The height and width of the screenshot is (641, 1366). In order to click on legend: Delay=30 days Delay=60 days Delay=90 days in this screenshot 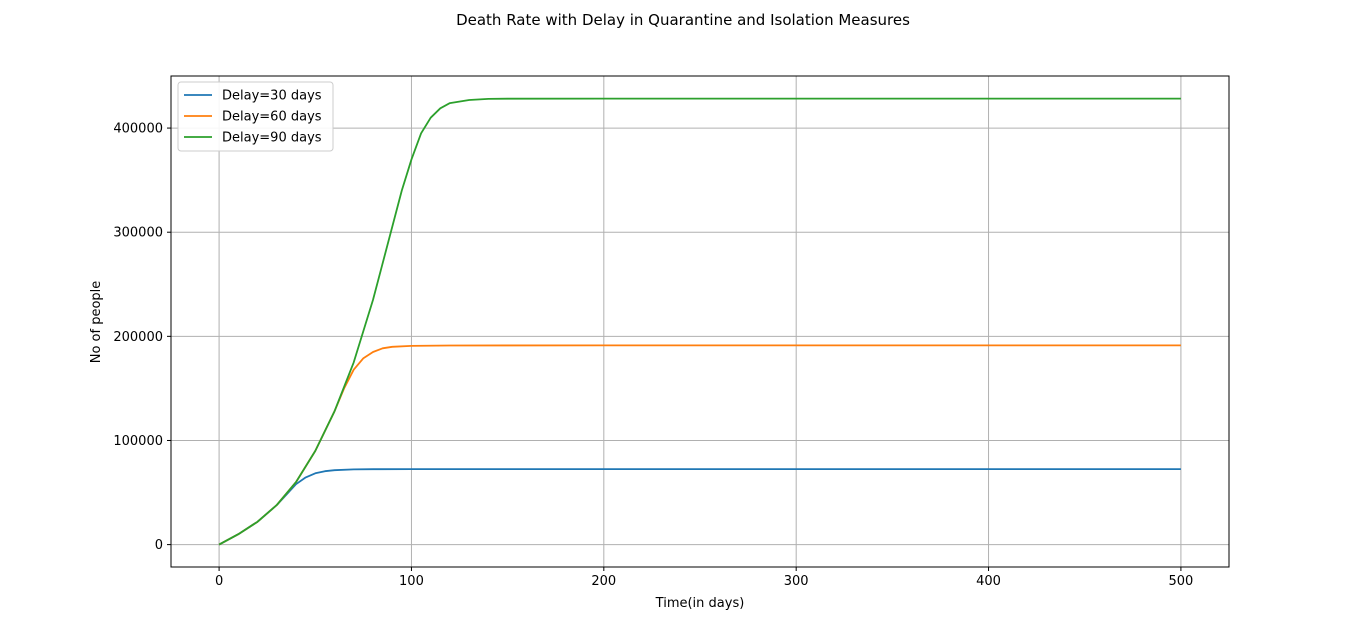, I will do `click(255, 116)`.